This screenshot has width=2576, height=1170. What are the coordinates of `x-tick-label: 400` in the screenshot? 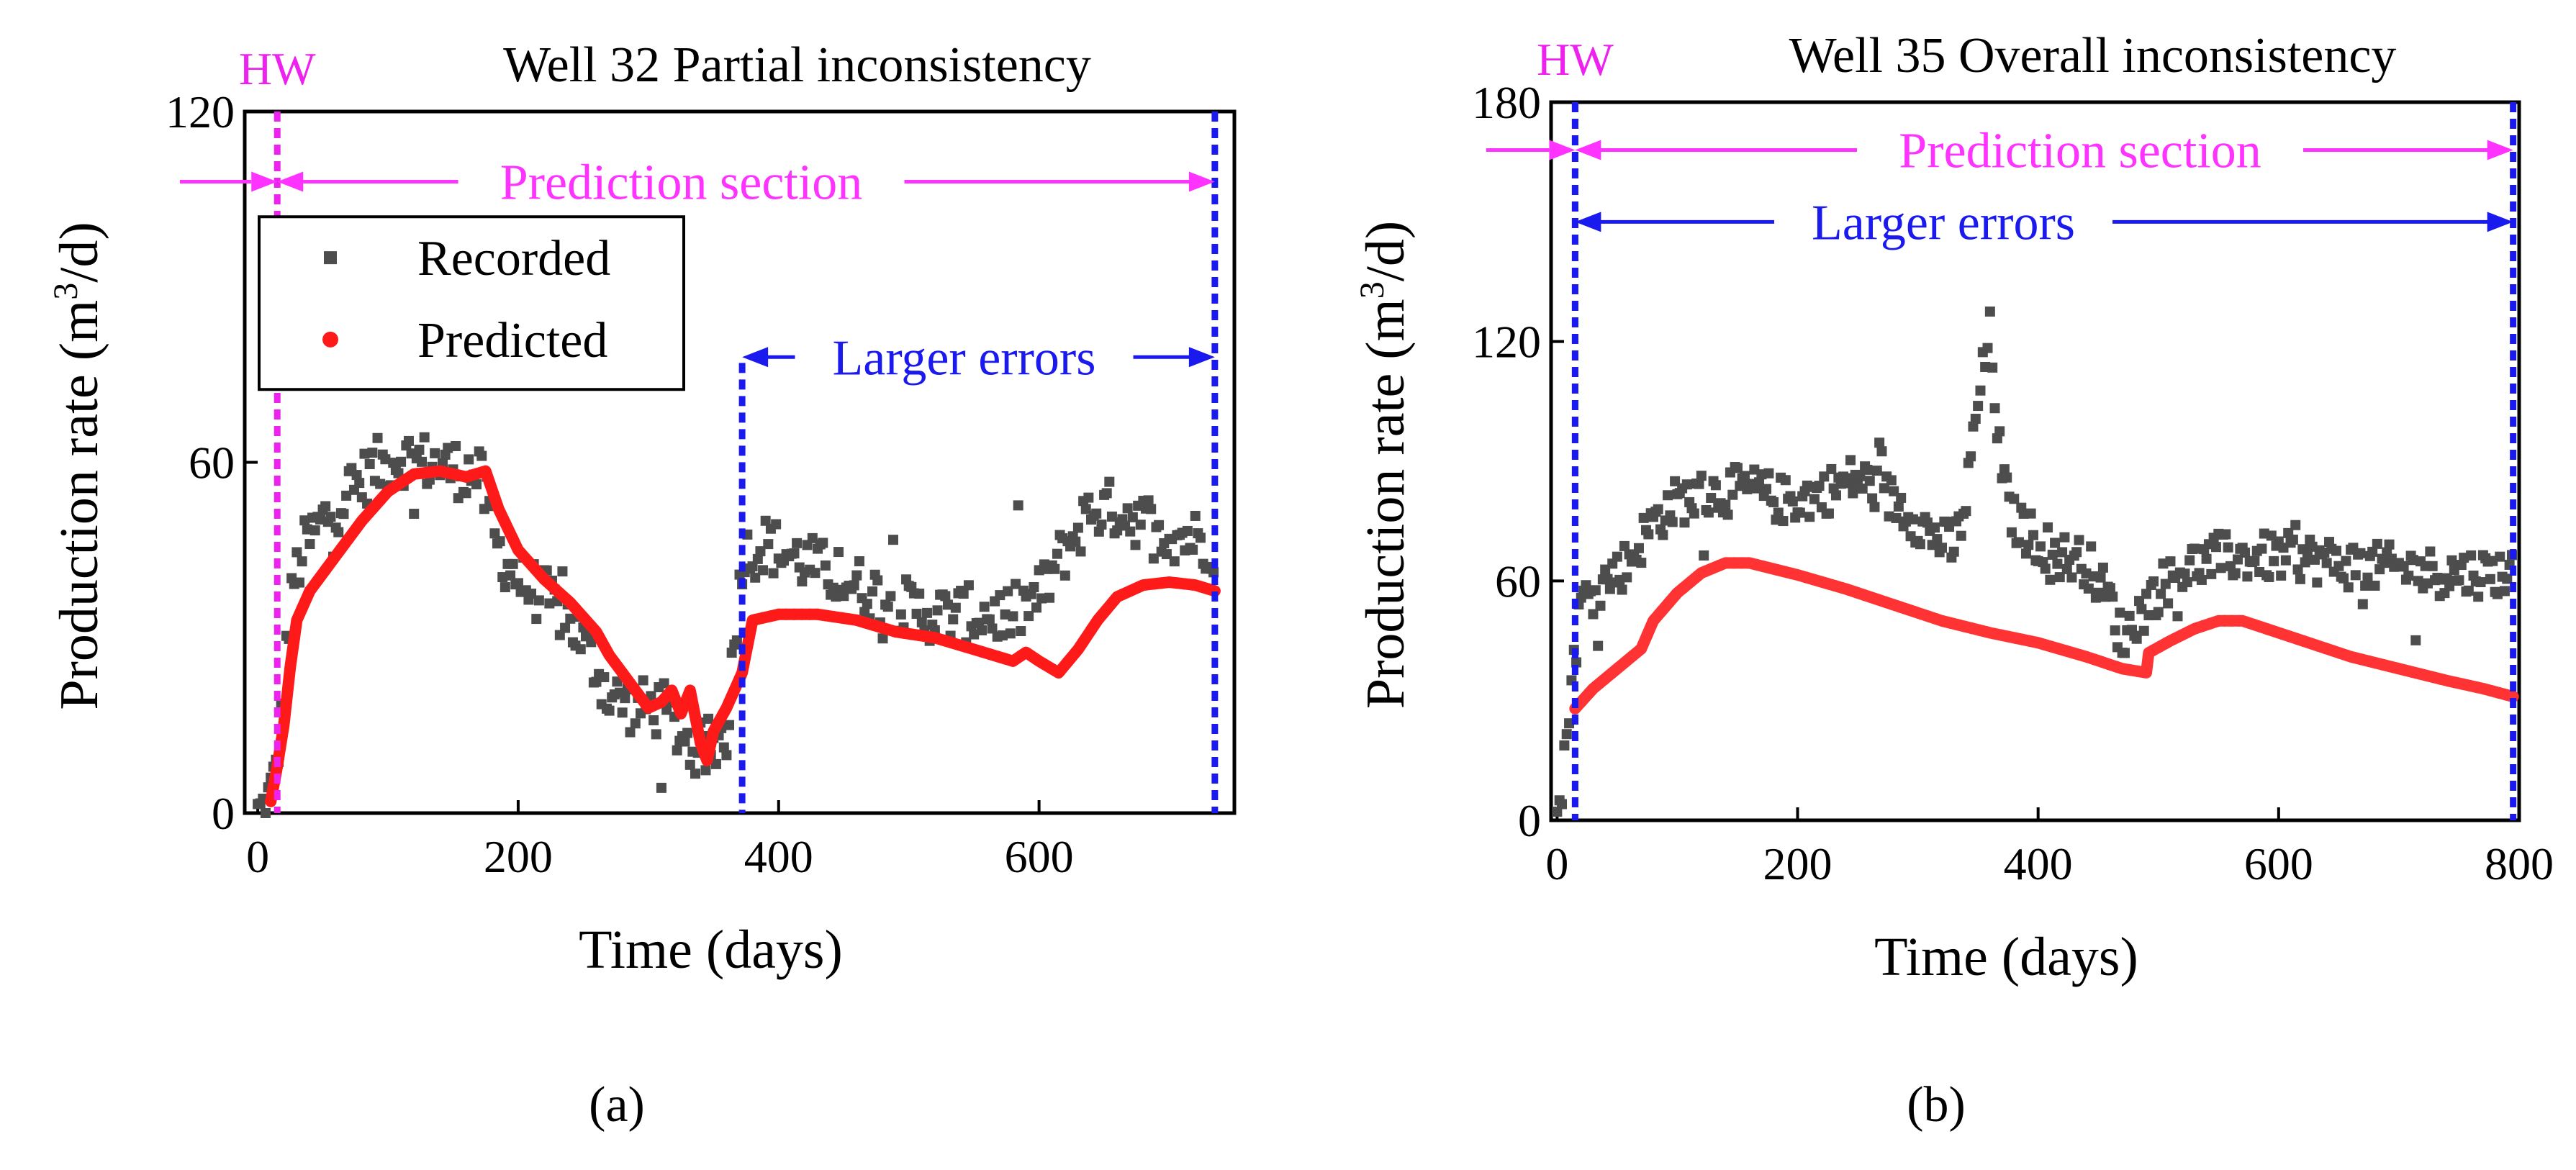 It's located at (2038, 864).